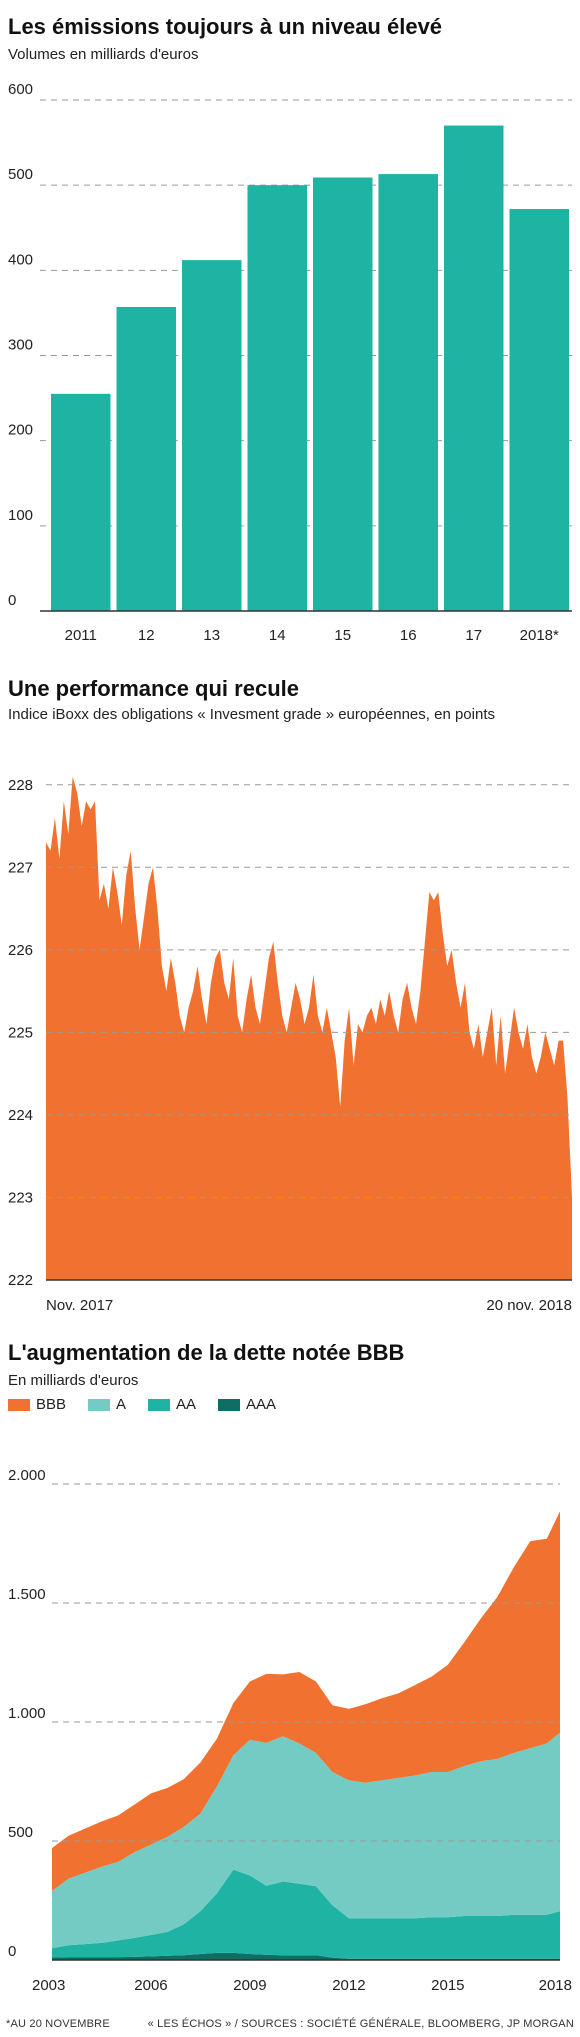 The height and width of the screenshot is (2037, 580). What do you see at coordinates (20, 1280) in the screenshot?
I see `y-tick-label: 222` at bounding box center [20, 1280].